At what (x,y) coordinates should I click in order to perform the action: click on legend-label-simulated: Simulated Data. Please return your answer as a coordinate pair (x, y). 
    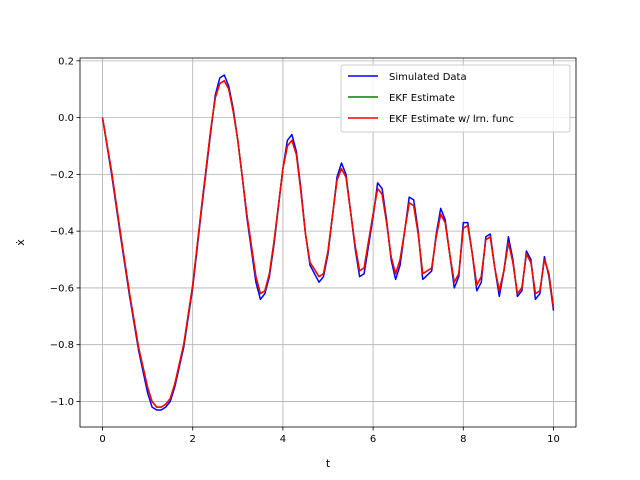
    Looking at the image, I should click on (428, 77).